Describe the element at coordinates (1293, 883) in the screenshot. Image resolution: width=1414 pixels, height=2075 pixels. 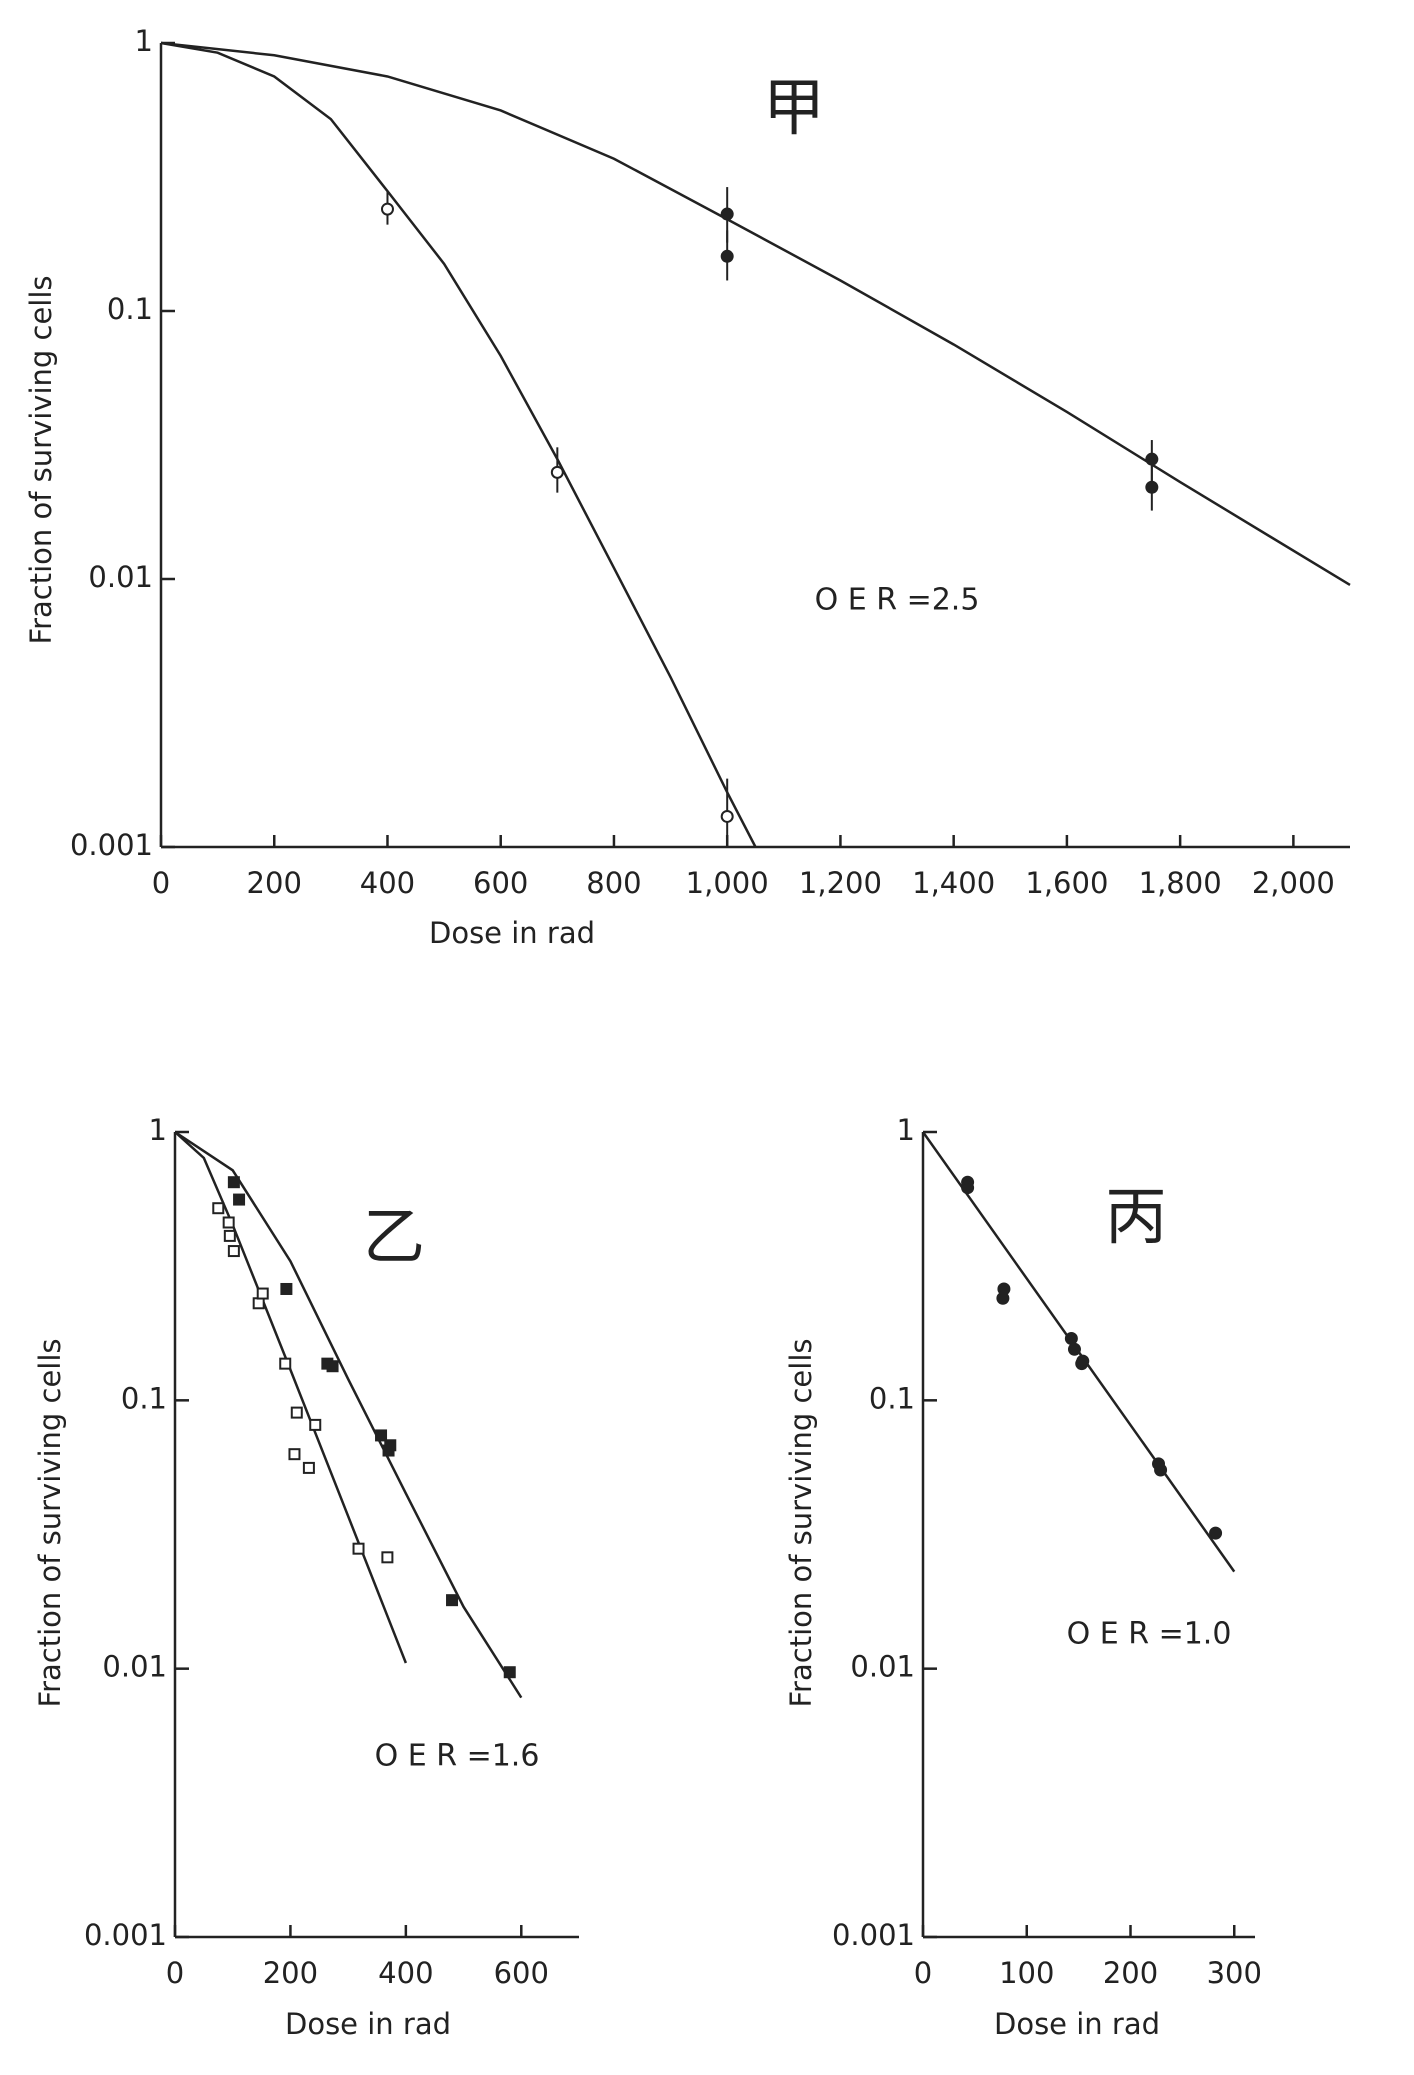
I see `x-tick-label: 2,000` at that location.